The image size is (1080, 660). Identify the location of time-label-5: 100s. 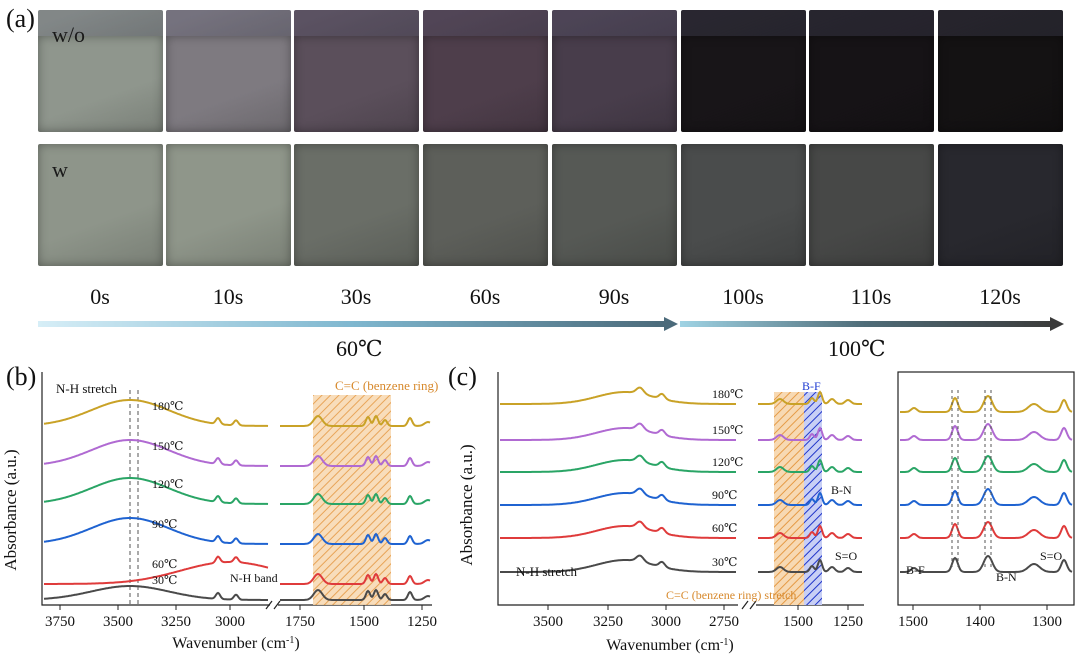
(743, 296).